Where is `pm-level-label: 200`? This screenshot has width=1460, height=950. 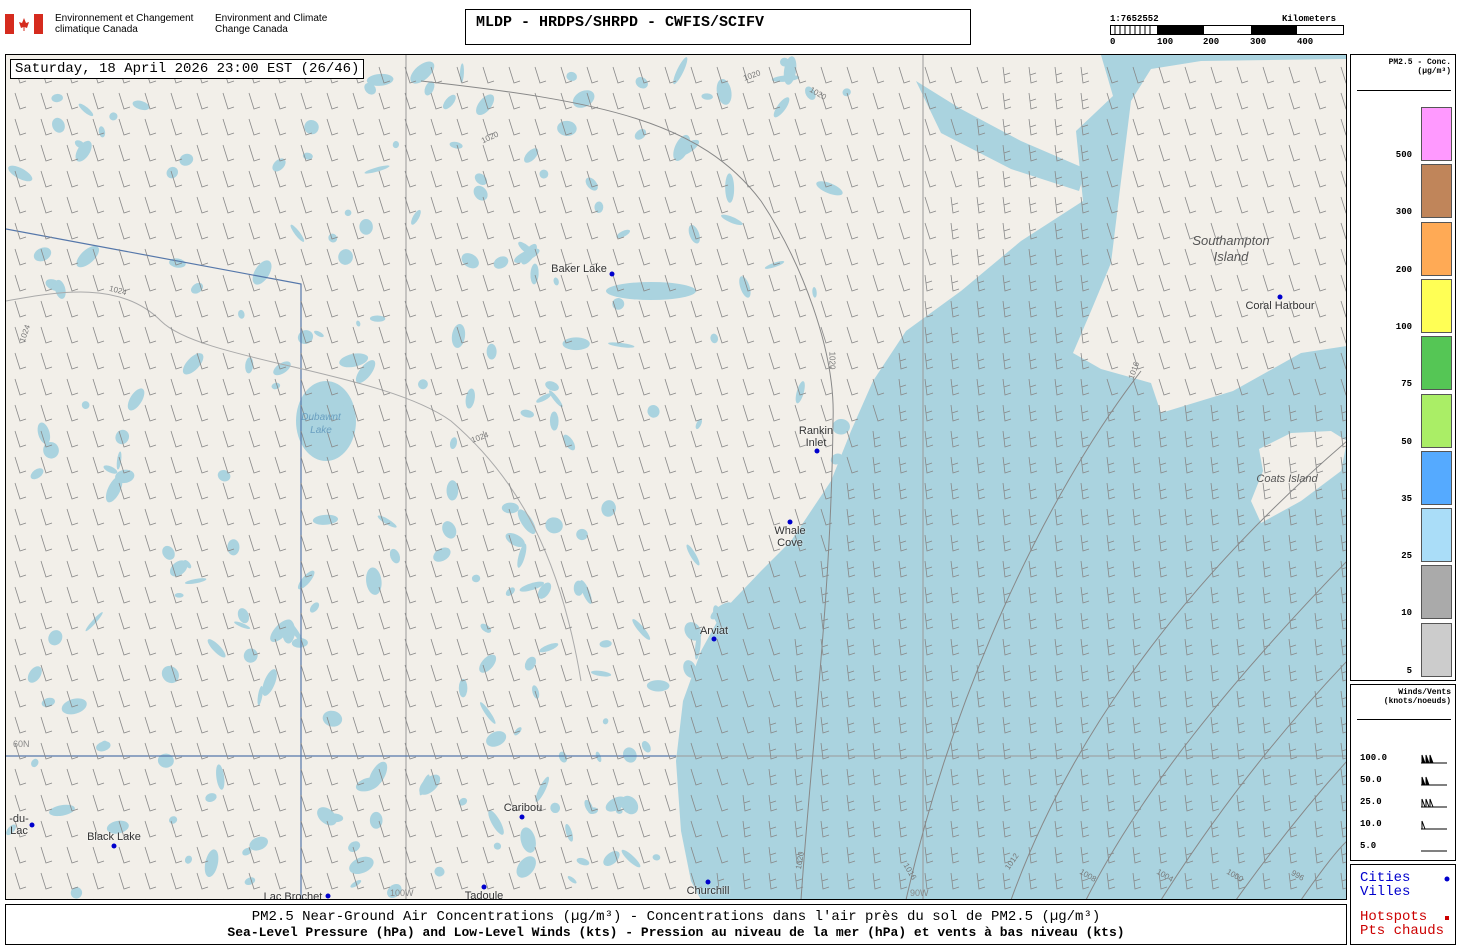
pm-level-label: 200 is located at coordinates (1403, 269).